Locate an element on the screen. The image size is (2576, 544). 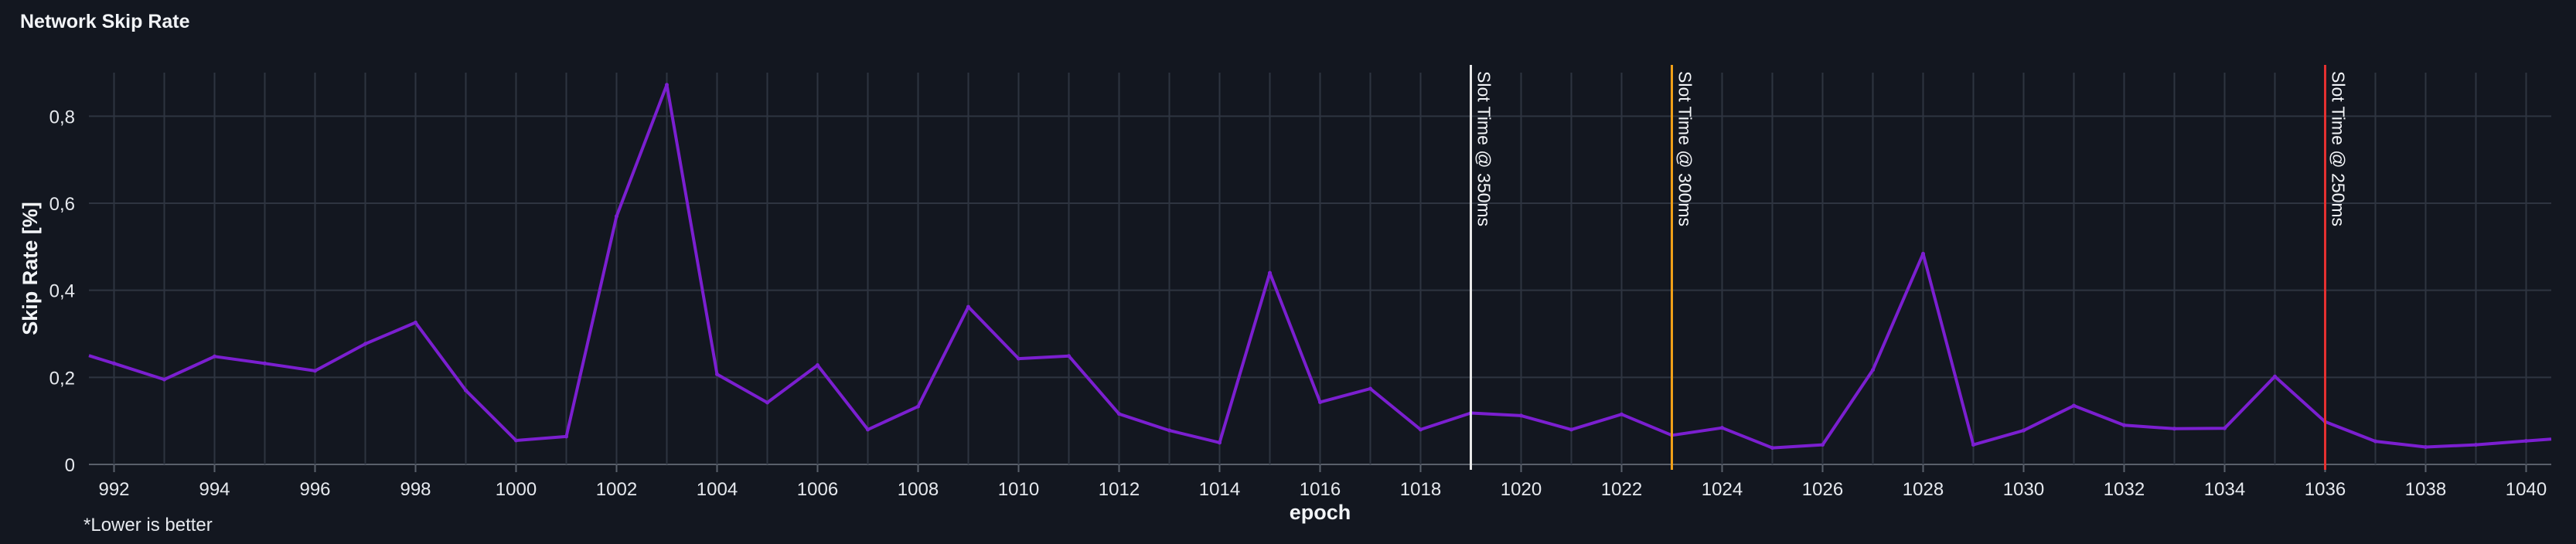
panel-title: Network Skip Rate is located at coordinates (105, 21).